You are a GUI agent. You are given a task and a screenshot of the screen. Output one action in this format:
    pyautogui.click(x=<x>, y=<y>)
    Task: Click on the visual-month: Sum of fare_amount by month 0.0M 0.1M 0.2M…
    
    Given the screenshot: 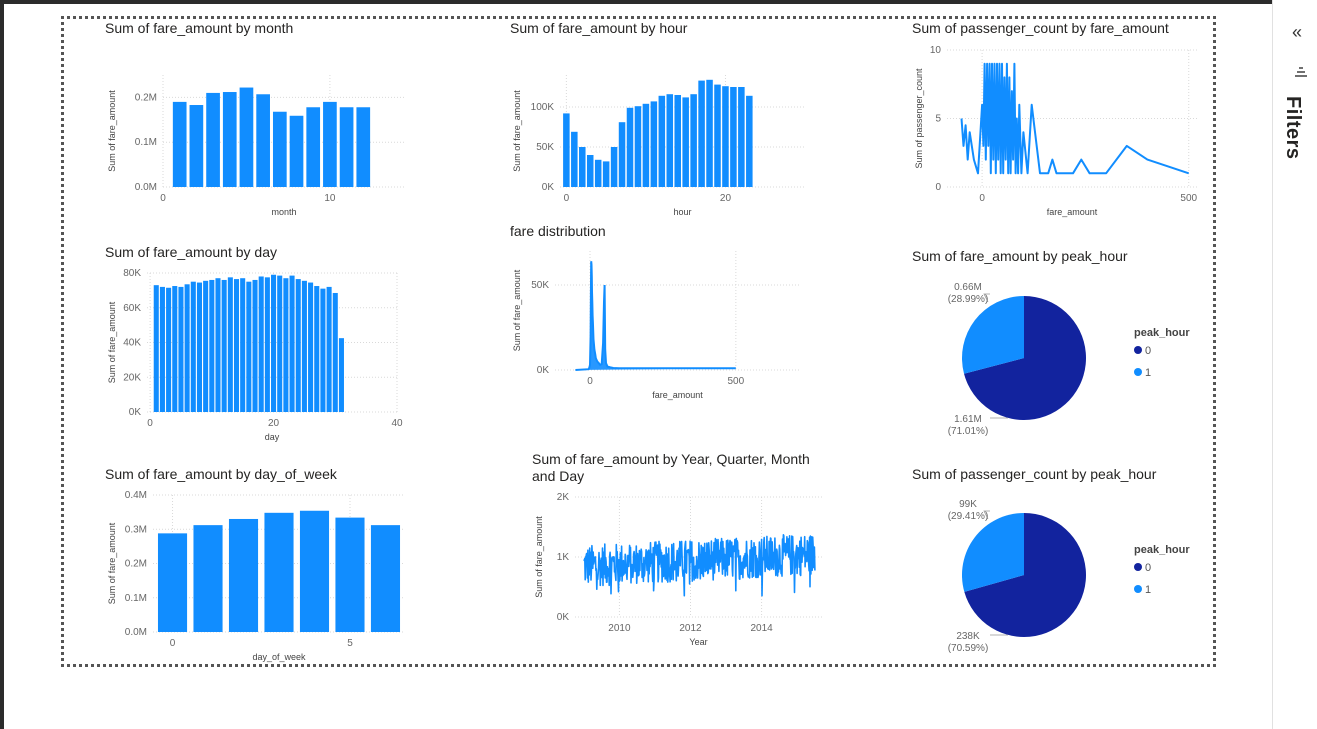 What is the action you would take?
    pyautogui.click(x=257, y=120)
    